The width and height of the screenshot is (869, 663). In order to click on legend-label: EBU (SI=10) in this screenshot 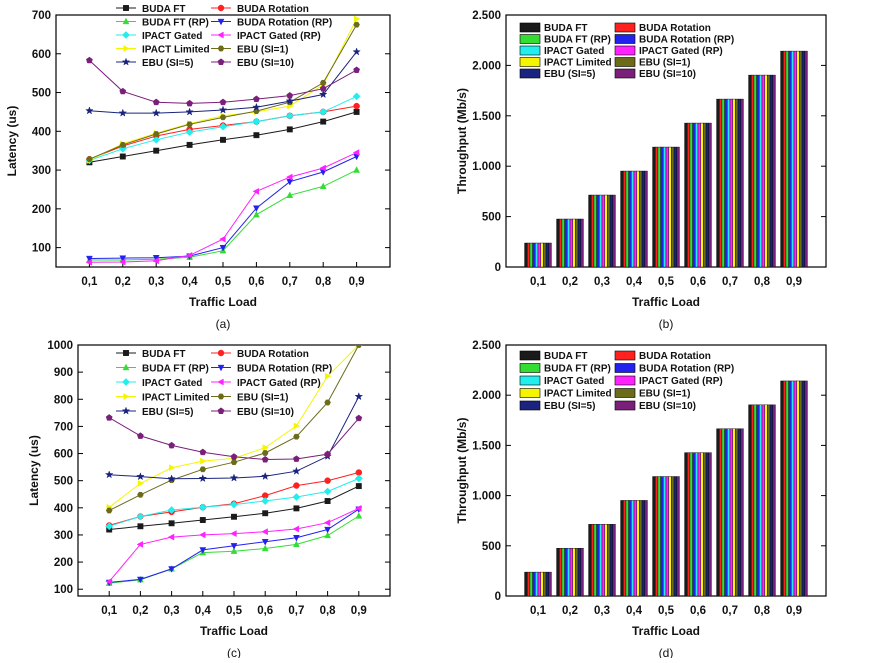, I will do `click(667, 406)`.